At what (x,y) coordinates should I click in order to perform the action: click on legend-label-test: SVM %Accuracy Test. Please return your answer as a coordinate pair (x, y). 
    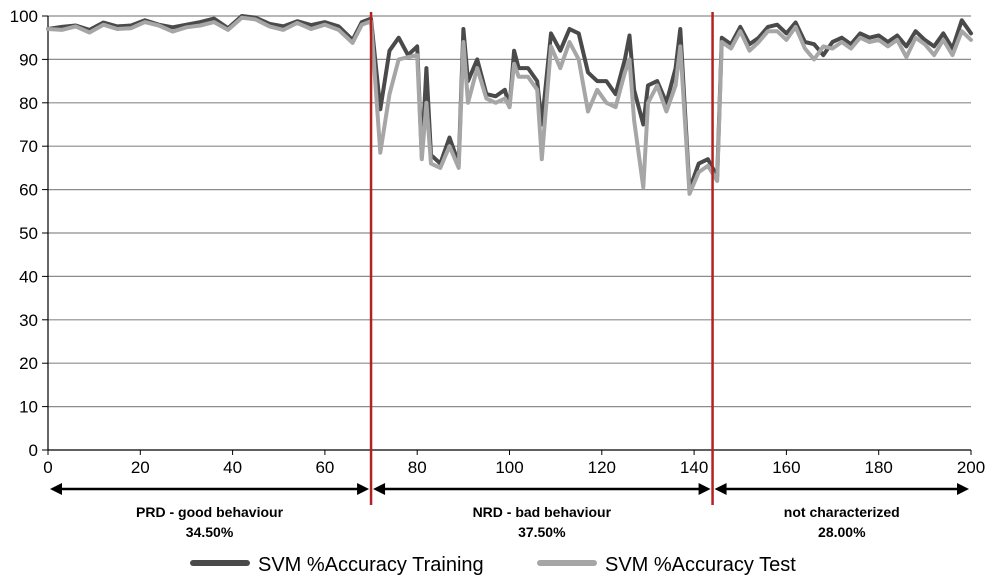
    Looking at the image, I should click on (700, 564).